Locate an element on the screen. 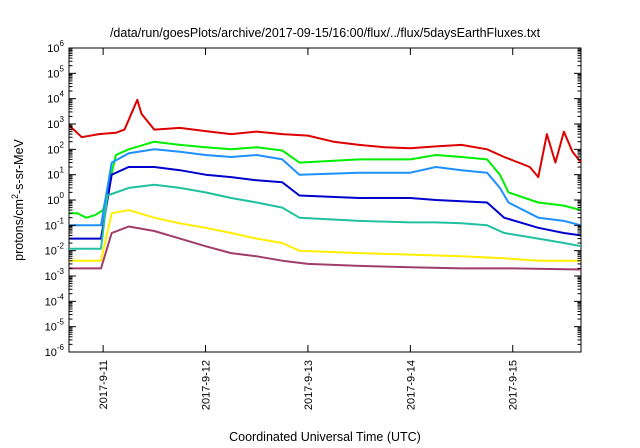 This screenshot has height=448, width=640. y-tick-label: 10⁻⁴ is located at coordinates (55, 300).